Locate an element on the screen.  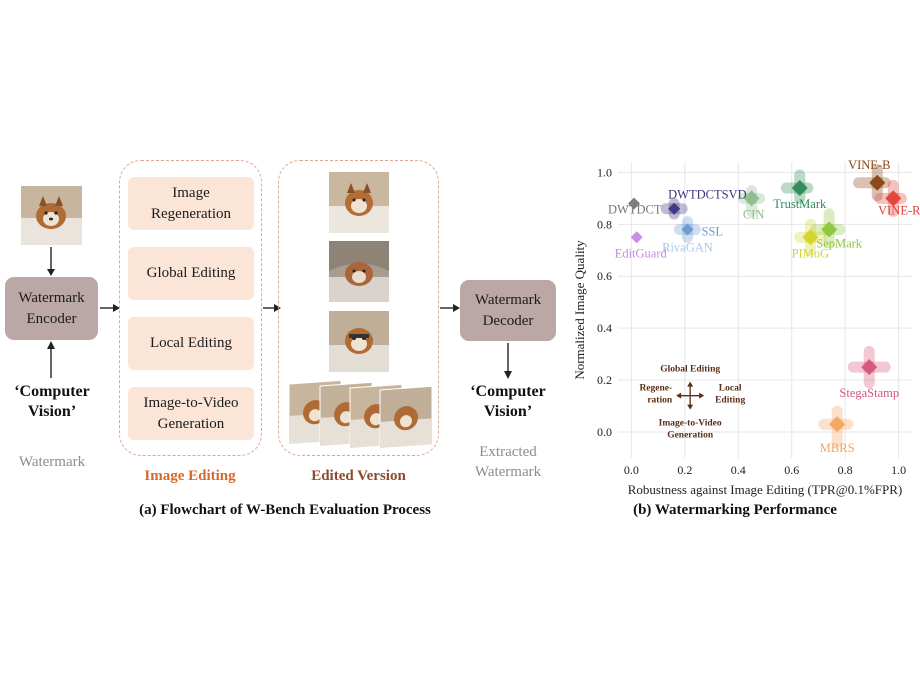
point-cin is located at coordinates (751, 198).